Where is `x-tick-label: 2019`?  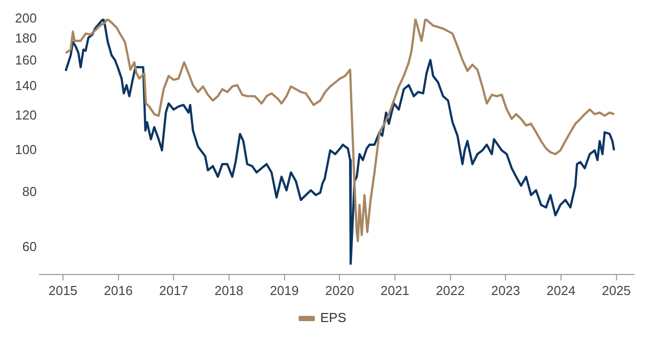 x-tick-label: 2019 is located at coordinates (284, 290).